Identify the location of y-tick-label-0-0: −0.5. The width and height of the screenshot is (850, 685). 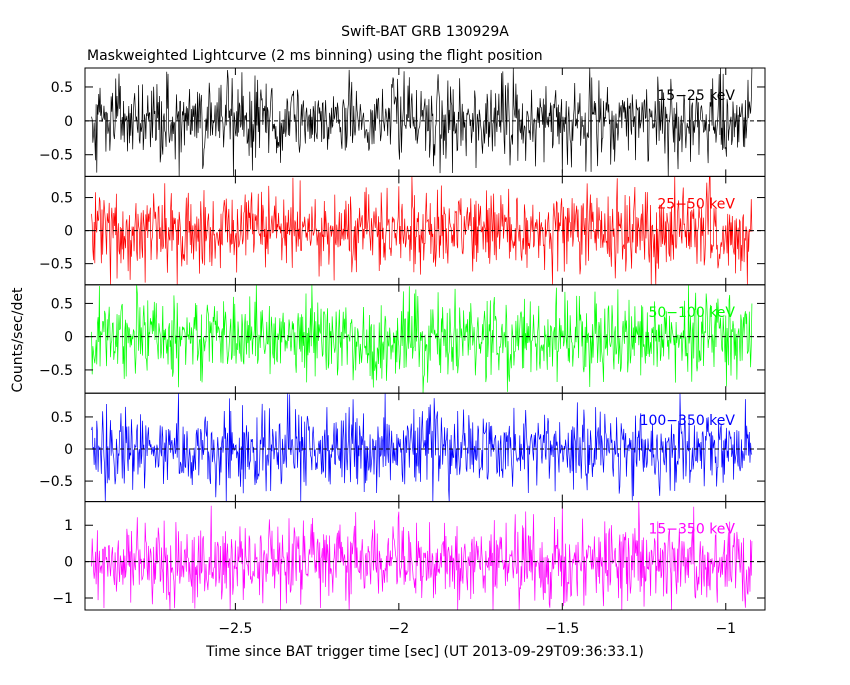
(56, 156).